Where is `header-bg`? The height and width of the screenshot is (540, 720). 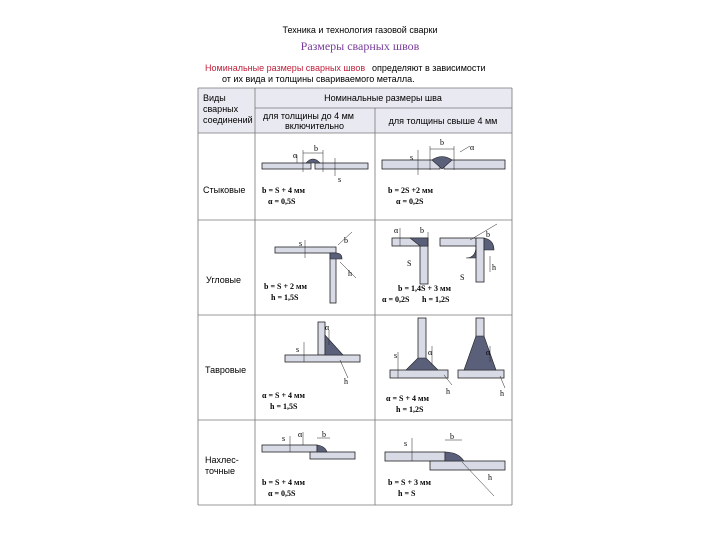 header-bg is located at coordinates (355, 110).